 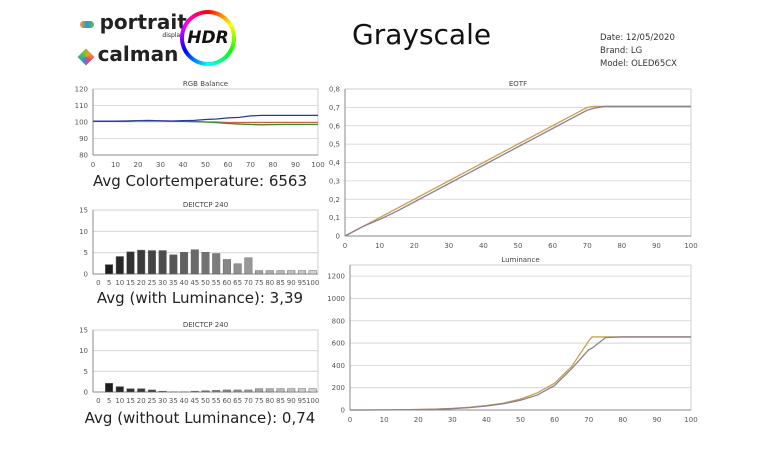 I want to click on y-tick-label: 1200, so click(x=336, y=277).